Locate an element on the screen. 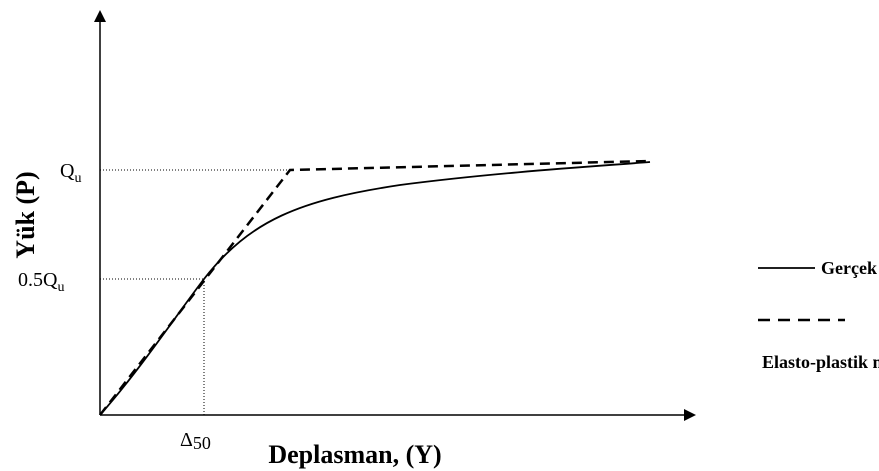 This screenshot has width=879, height=471. qu-main: Q is located at coordinates (67, 171).